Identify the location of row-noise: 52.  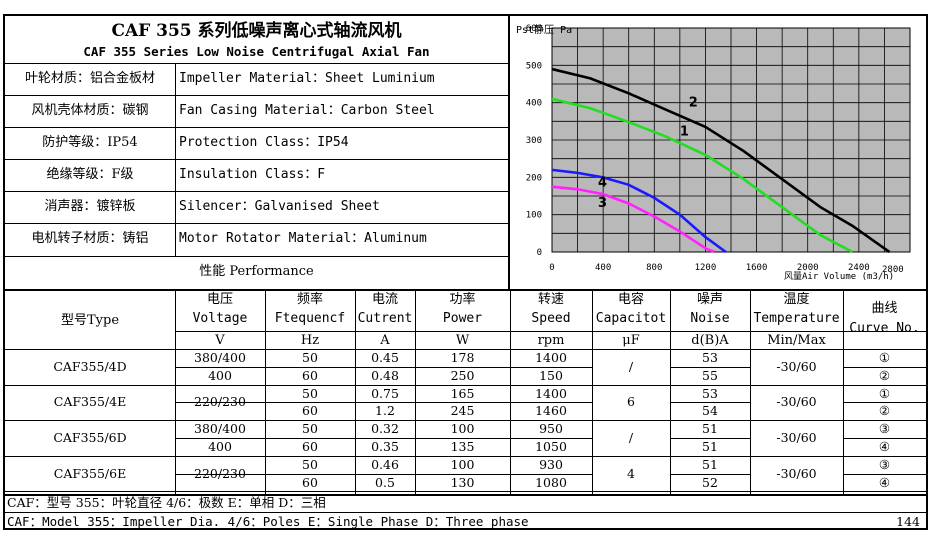
(710, 482).